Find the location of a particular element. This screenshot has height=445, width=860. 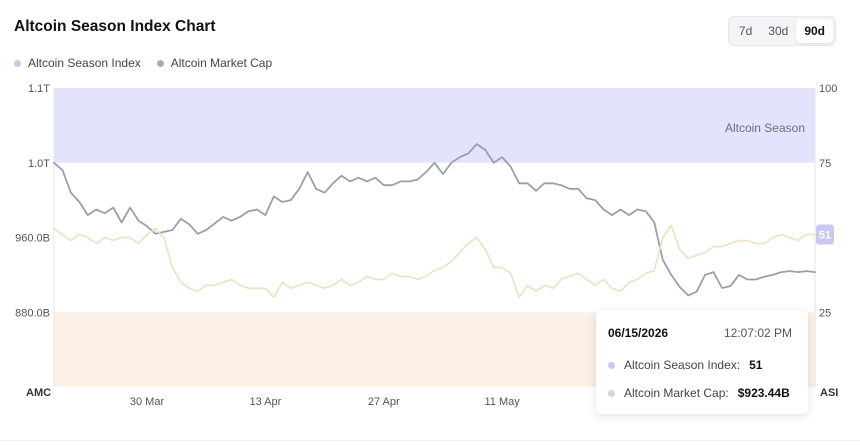

altcoin-season-band is located at coordinates (434, 125).